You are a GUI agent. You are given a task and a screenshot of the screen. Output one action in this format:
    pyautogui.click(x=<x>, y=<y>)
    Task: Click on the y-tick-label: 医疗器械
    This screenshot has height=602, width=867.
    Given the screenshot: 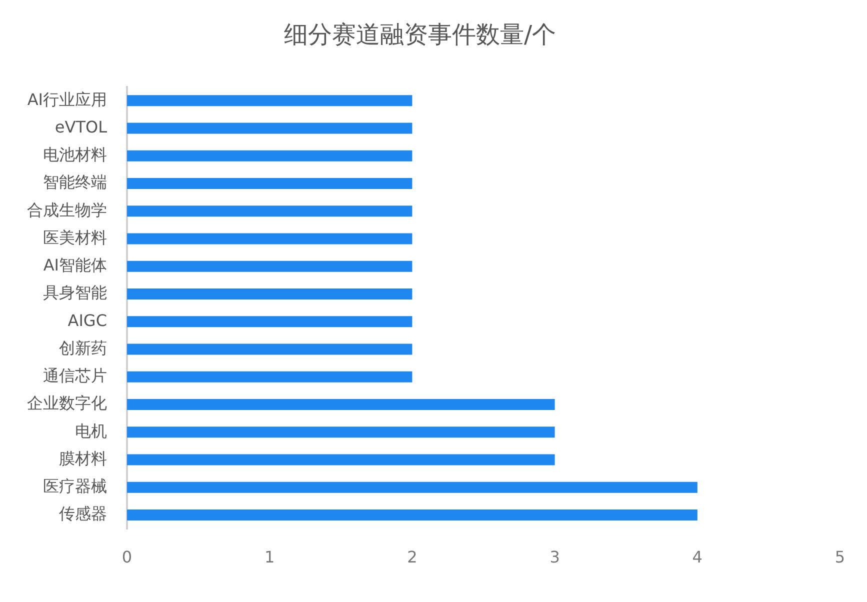 What is the action you would take?
    pyautogui.click(x=75, y=486)
    